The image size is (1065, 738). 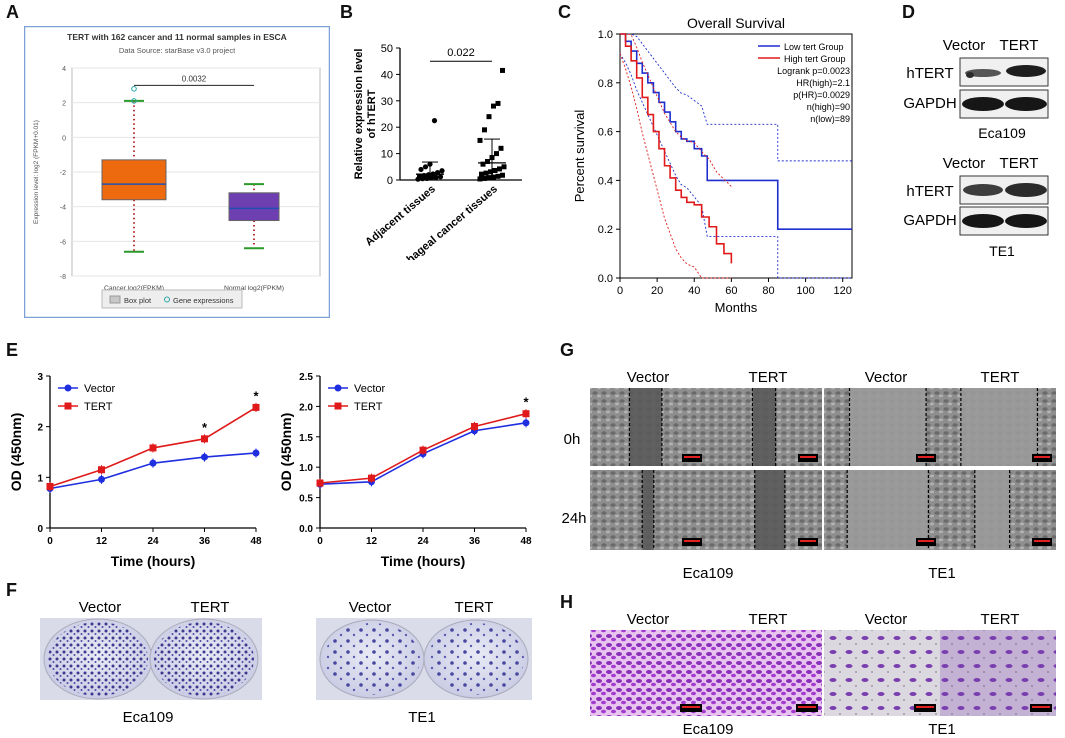 I want to click on band-bottom-gapdh-vector, so click(x=983, y=221).